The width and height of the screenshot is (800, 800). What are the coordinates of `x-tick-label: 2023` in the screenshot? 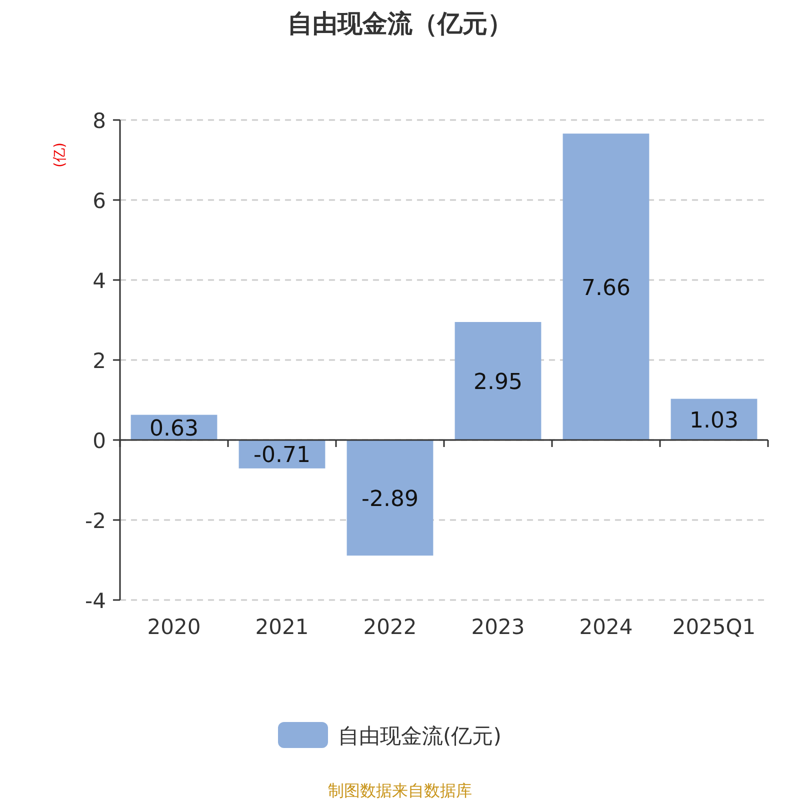 It's located at (498, 627).